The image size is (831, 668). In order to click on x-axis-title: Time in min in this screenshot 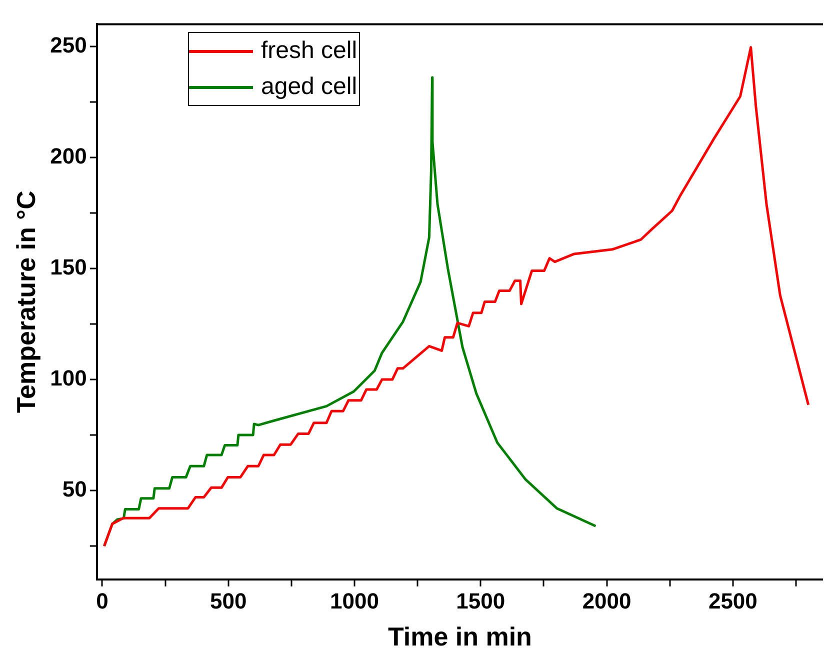, I will do `click(460, 637)`.